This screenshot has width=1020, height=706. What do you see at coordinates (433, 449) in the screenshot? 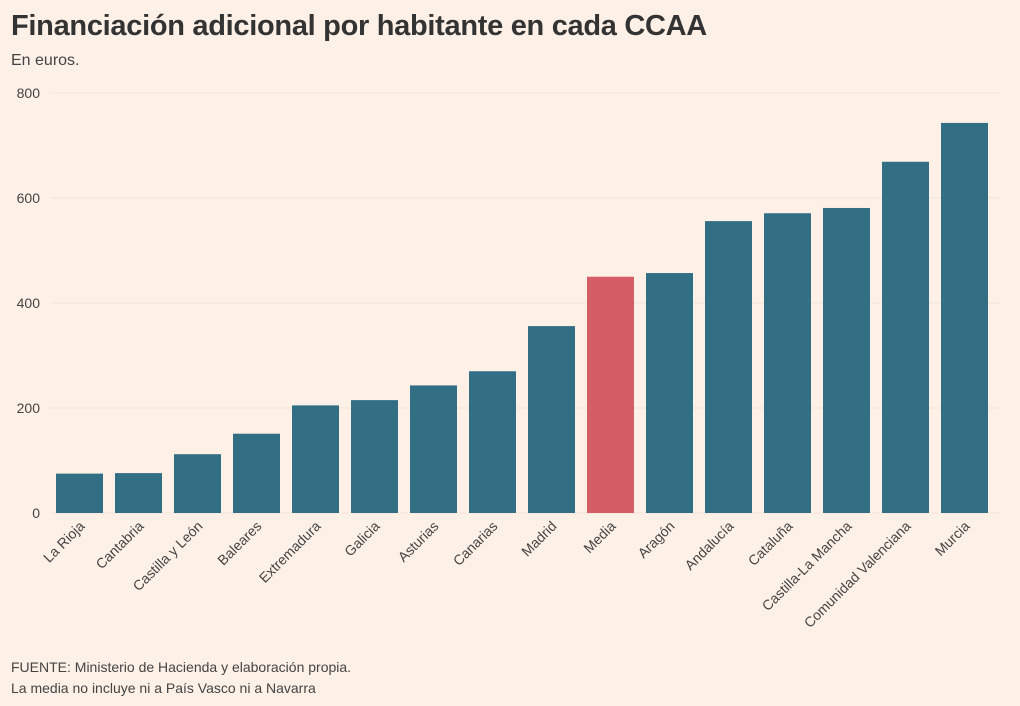
I see `bar-asturias` at bounding box center [433, 449].